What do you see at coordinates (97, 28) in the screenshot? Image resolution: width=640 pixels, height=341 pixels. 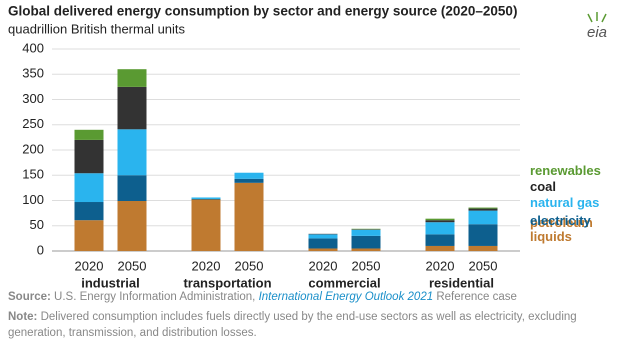 I see `chart-subtitle: quadrillion British thermal units` at bounding box center [97, 28].